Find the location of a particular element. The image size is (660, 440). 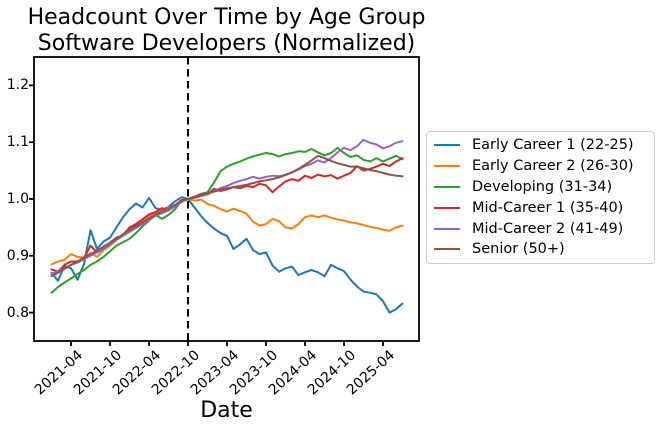

legend-label: Early Career 2 (26-30) is located at coordinates (553, 166).